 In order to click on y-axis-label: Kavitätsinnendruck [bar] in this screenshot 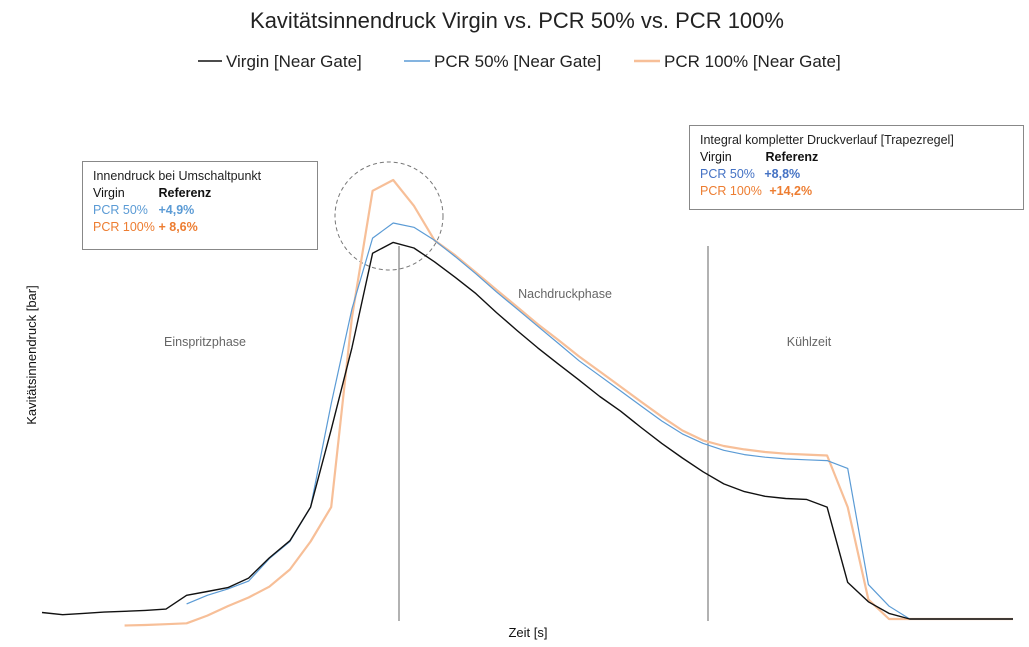, I will do `click(31, 354)`.